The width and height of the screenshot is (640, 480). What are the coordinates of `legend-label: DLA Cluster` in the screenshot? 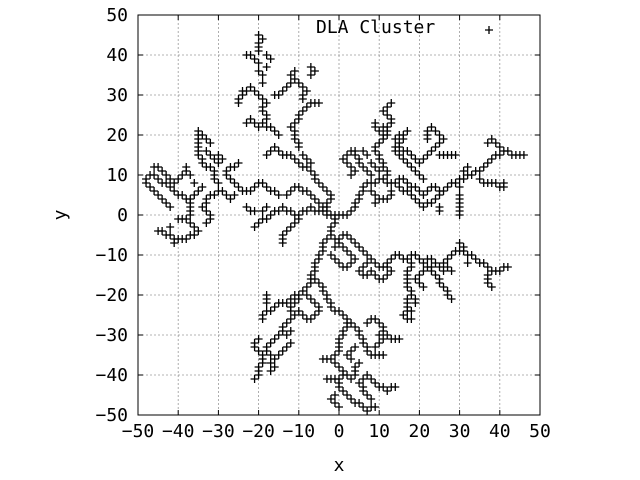 It's located at (375, 27).